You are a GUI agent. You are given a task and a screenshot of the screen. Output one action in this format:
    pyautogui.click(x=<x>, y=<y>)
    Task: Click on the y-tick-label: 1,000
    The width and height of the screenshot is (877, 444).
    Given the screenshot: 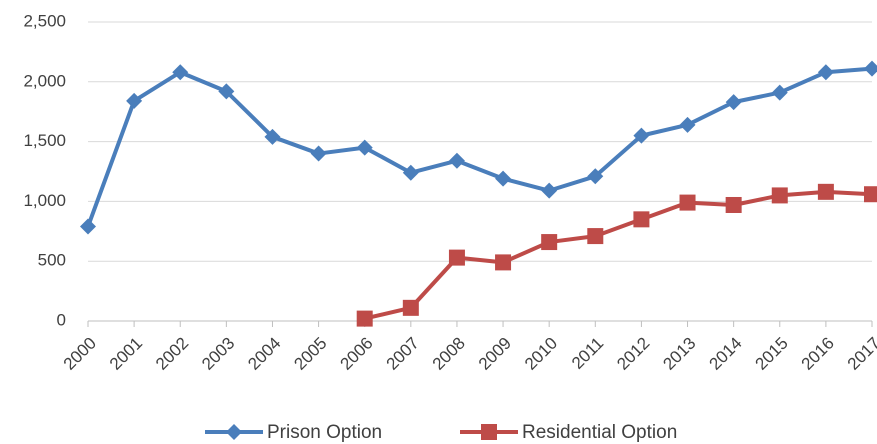 What is the action you would take?
    pyautogui.click(x=44, y=200)
    